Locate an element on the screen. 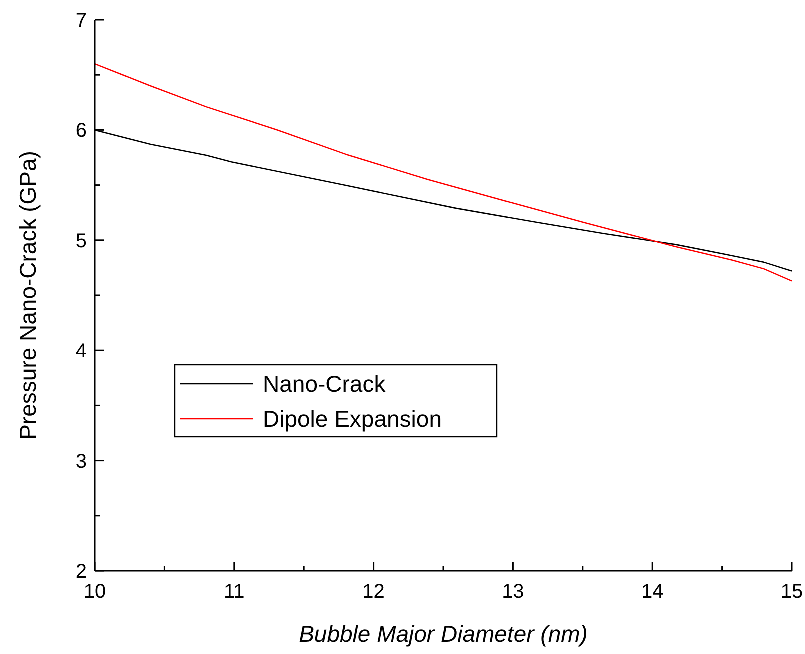 The image size is (805, 654). x-tick-label: 12 is located at coordinates (373, 592).